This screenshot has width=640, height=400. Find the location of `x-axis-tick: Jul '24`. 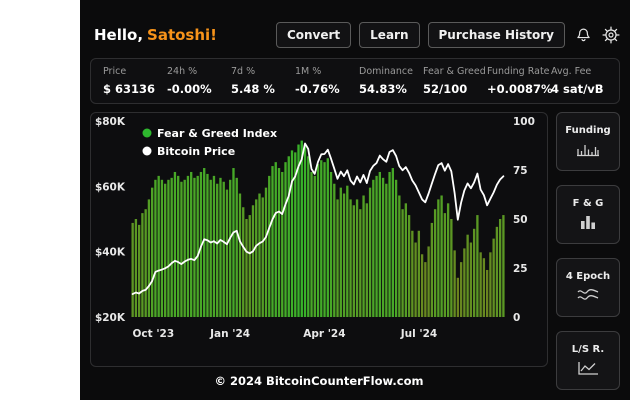

x-axis-tick: Jul '24 is located at coordinates (418, 334).